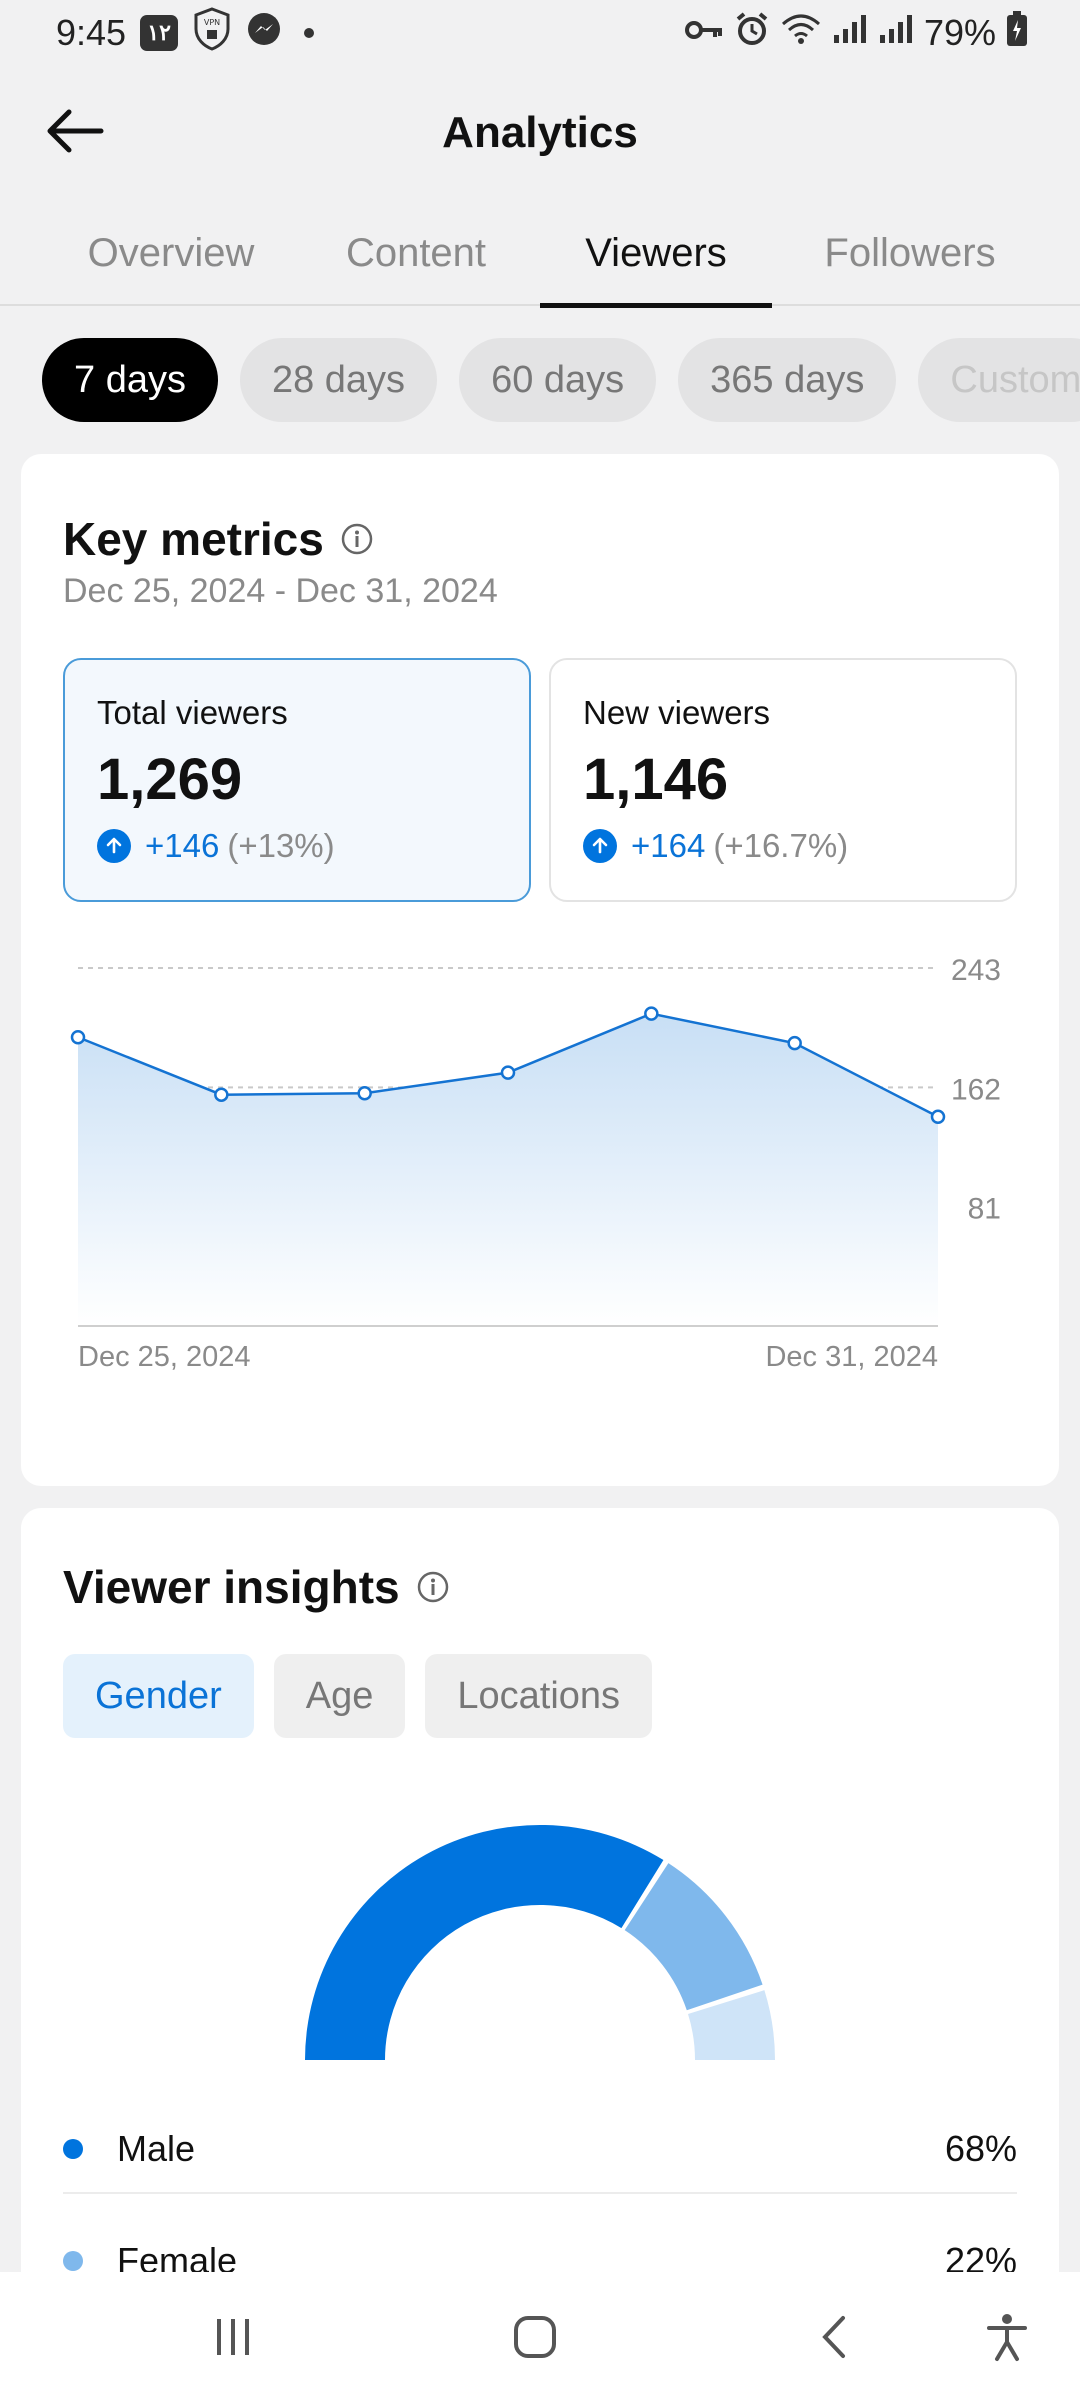 The height and width of the screenshot is (2400, 1080). I want to click on page-title: Analytics, so click(540, 132).